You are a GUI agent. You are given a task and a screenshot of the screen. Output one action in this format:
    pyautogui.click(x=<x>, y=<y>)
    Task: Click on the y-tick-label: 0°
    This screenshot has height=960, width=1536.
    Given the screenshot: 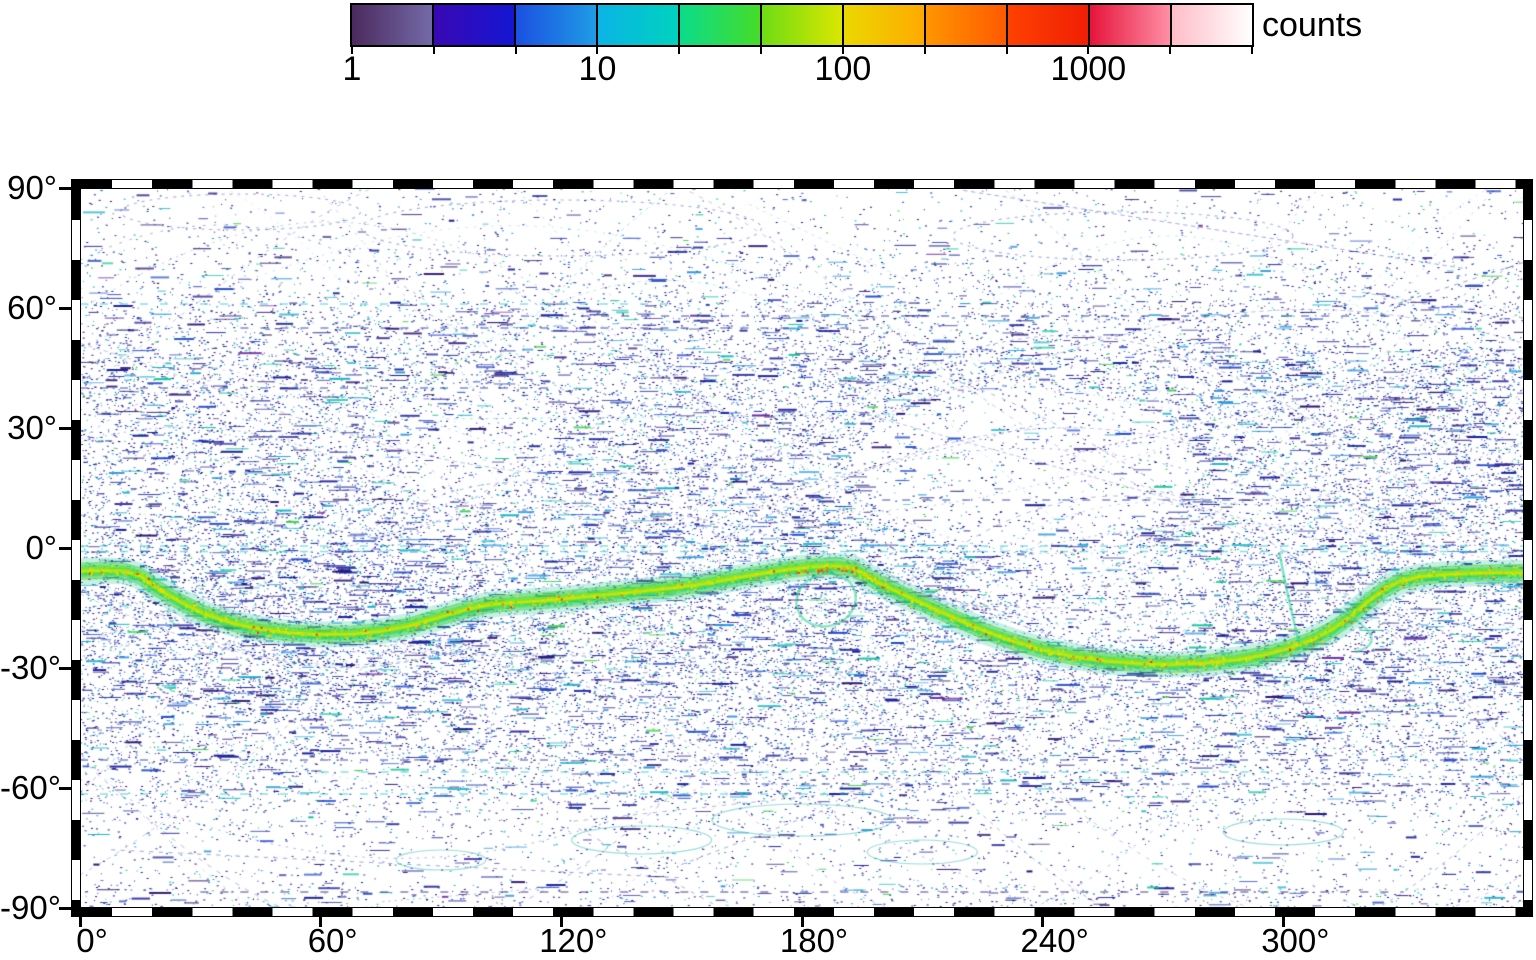 What is the action you would take?
    pyautogui.click(x=41, y=547)
    